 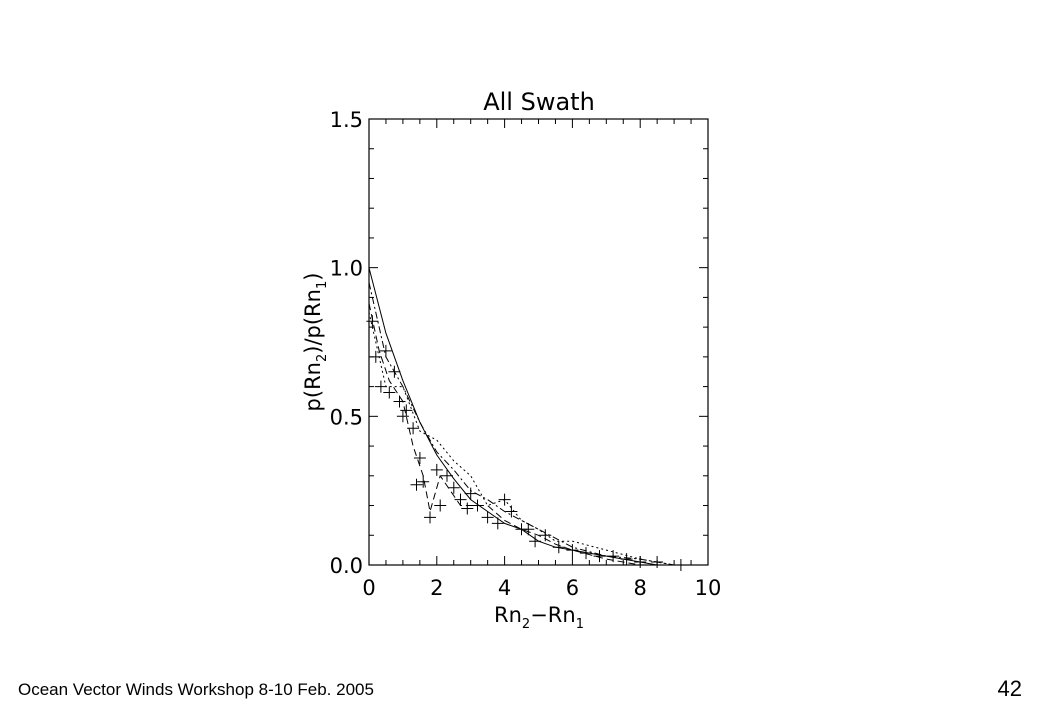 I want to click on y-tick-label: 1.5, so click(x=346, y=120).